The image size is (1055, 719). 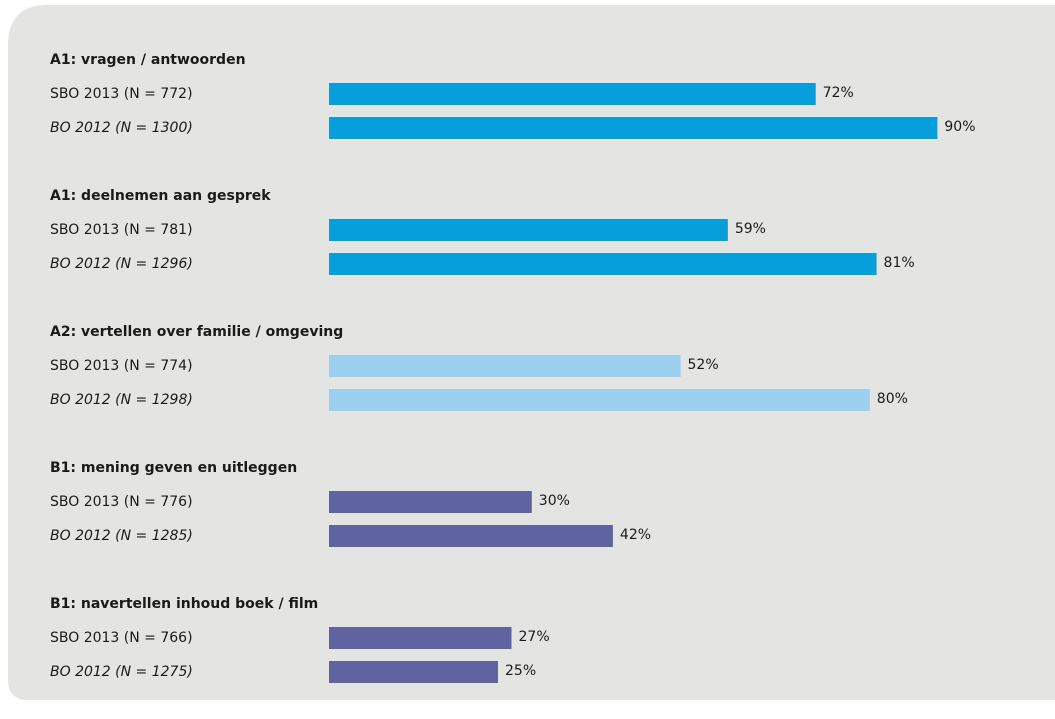 What do you see at coordinates (959, 127) in the screenshot?
I see `value-label: 90%` at bounding box center [959, 127].